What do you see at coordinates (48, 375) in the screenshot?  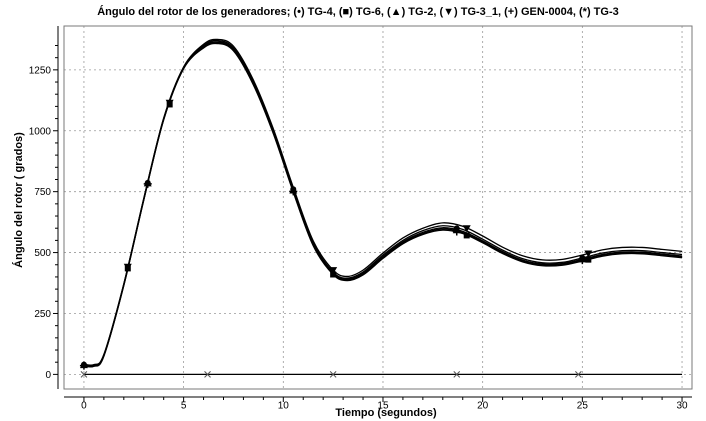 I see `y-tick-label: 0` at bounding box center [48, 375].